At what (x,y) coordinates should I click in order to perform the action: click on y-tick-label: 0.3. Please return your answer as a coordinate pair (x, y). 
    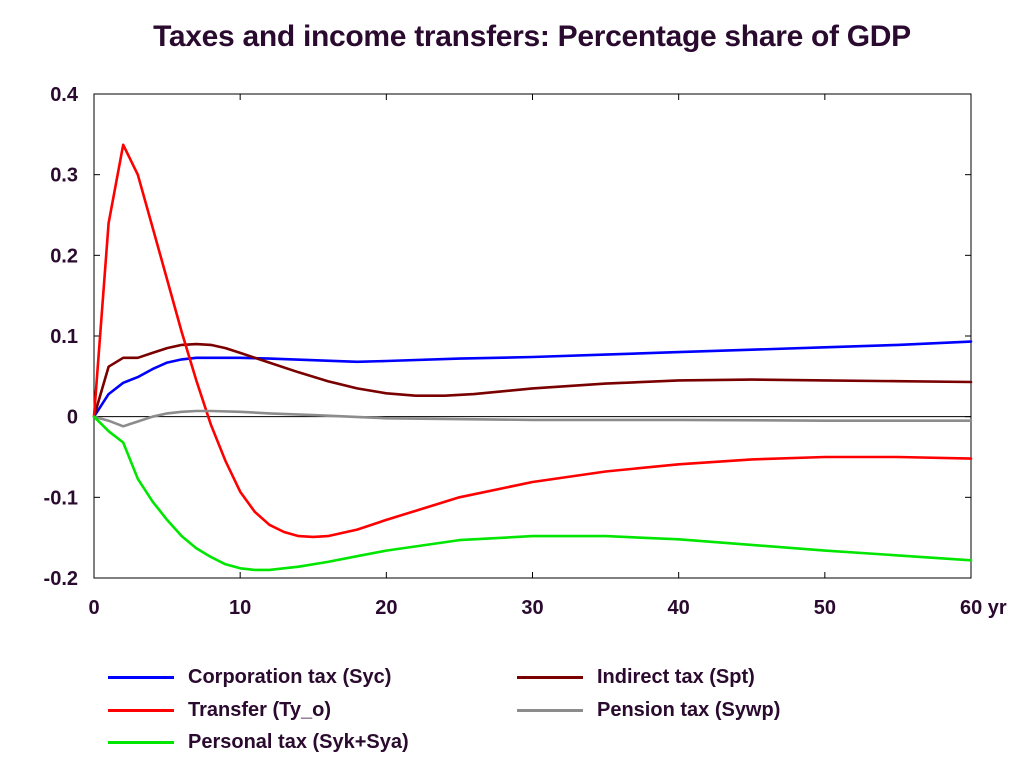
    Looking at the image, I should click on (64, 176).